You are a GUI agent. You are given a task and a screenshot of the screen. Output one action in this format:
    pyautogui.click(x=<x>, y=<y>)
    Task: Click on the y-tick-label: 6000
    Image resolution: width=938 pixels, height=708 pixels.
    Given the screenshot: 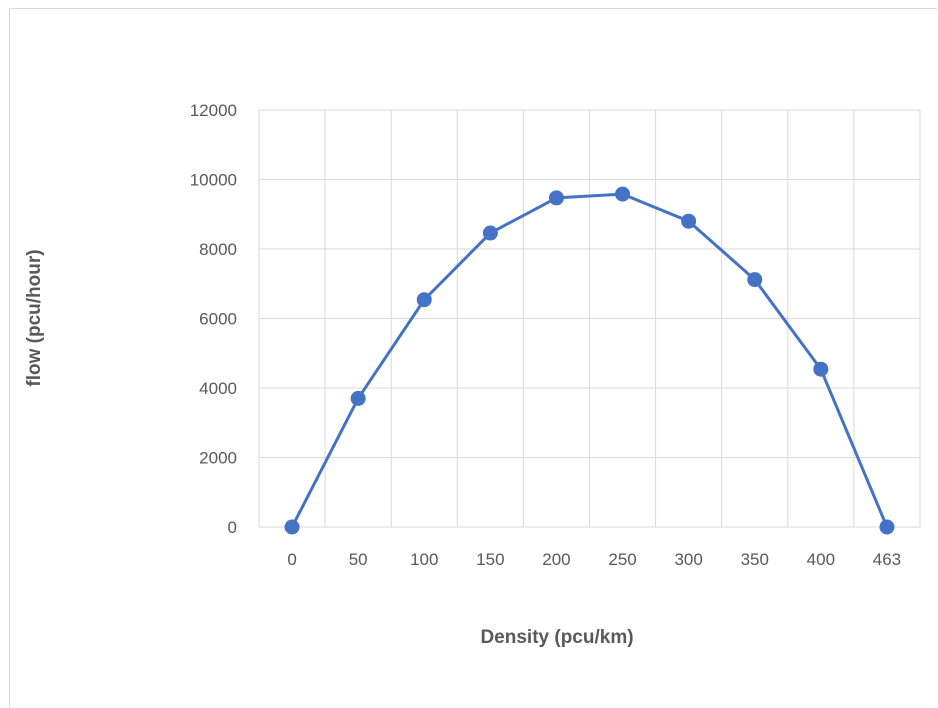 What is the action you would take?
    pyautogui.click(x=218, y=319)
    